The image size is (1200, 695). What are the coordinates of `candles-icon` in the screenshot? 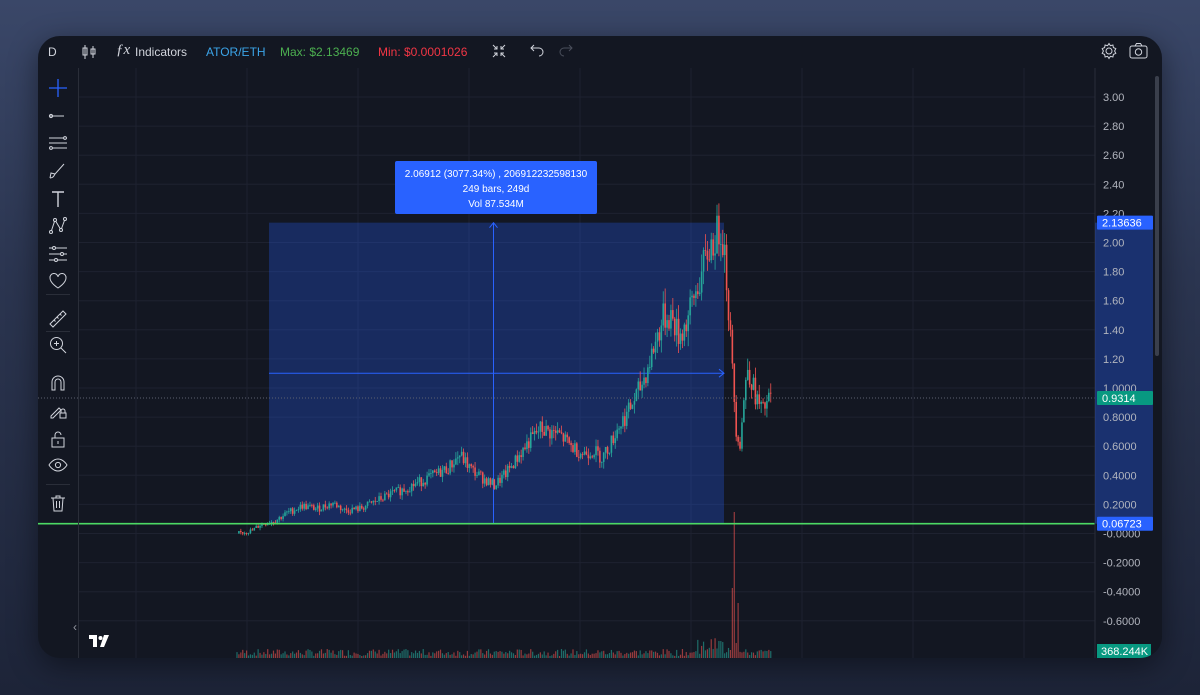 It's located at (89, 54).